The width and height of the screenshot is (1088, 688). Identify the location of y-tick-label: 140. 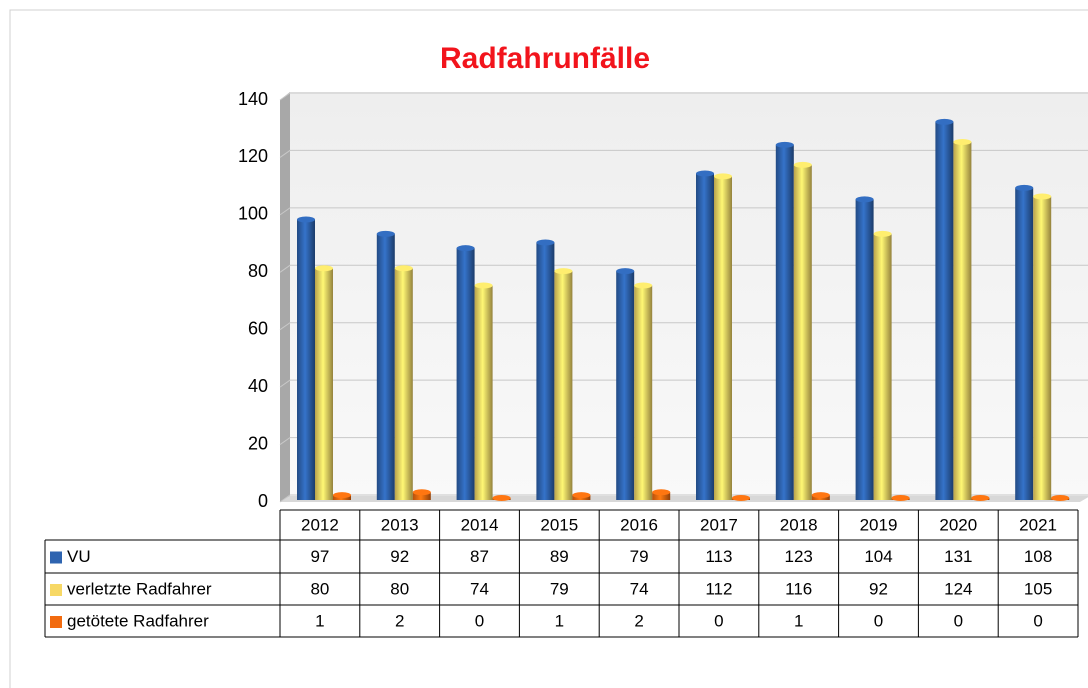
(253, 99).